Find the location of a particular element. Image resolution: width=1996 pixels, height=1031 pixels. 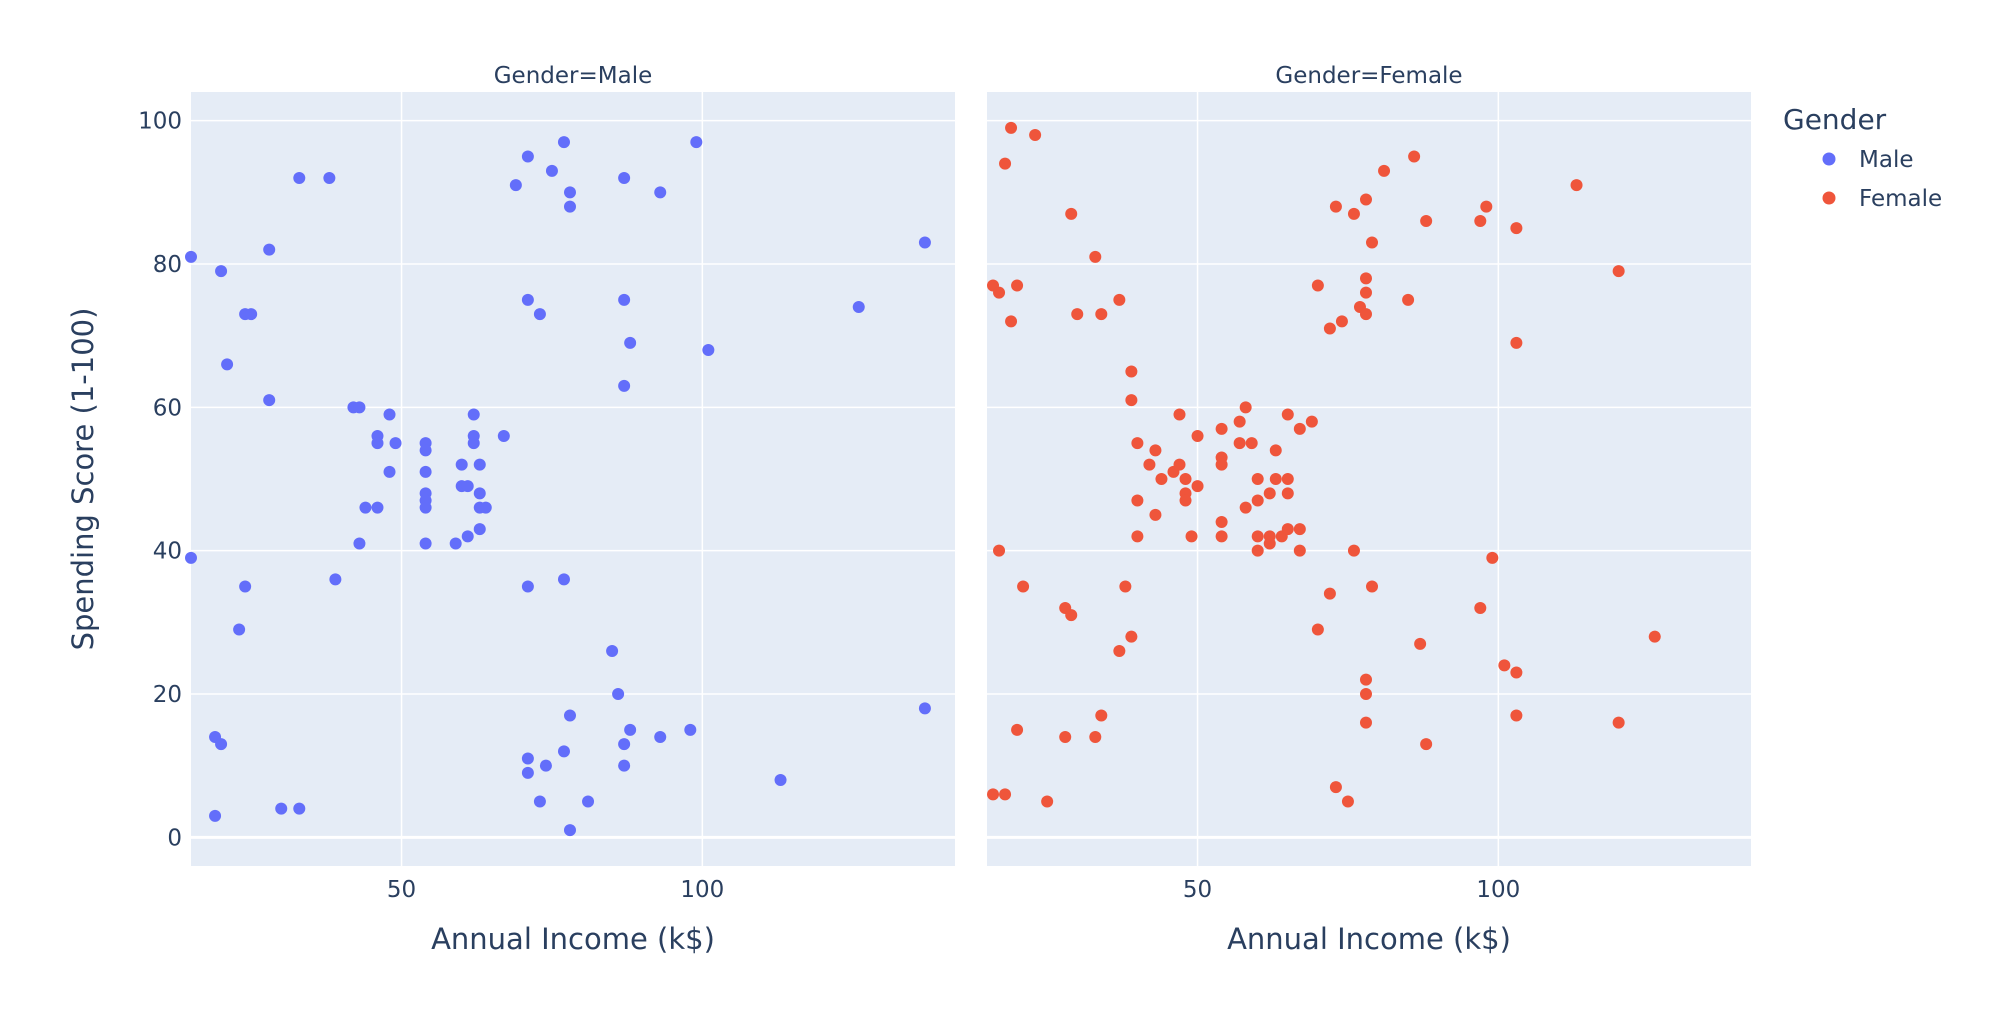

legend-title: Gender is located at coordinates (1835, 119).